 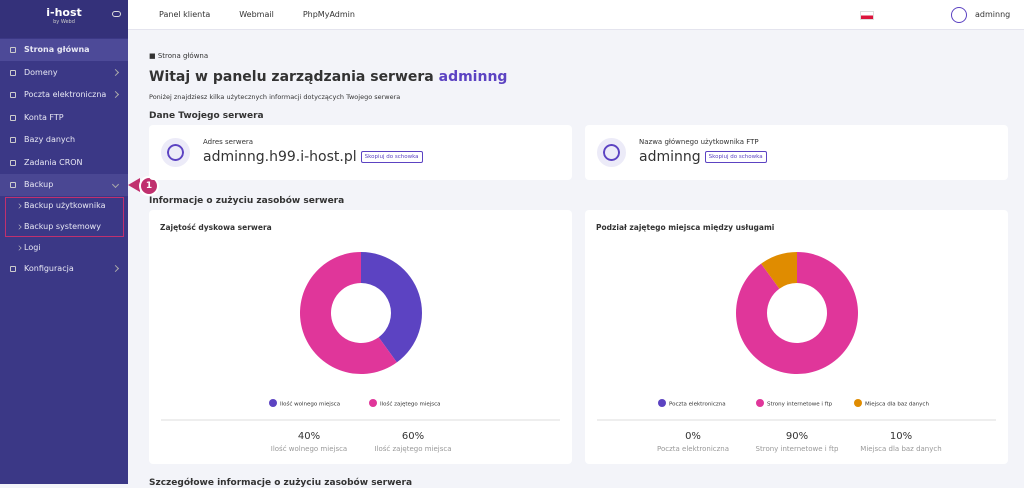 I want to click on annotation-arrow, so click(x=134, y=185).